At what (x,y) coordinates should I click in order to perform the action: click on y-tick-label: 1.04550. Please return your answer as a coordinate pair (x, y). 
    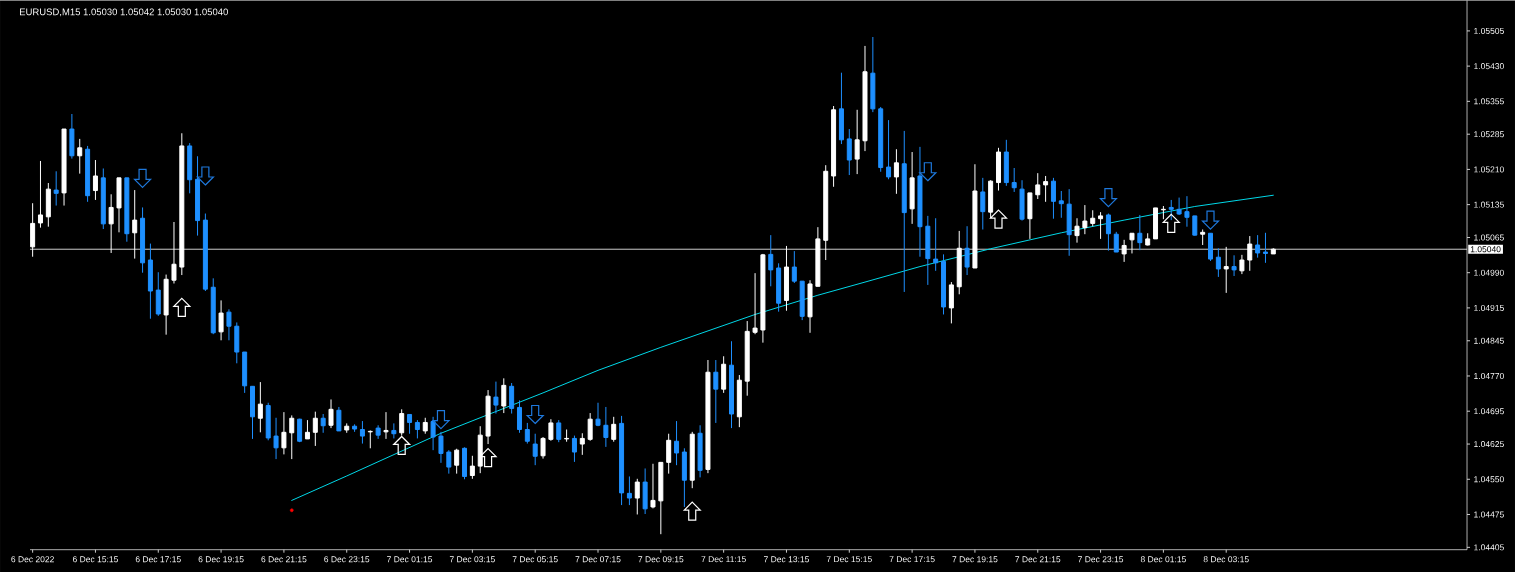
    Looking at the image, I should click on (1489, 479).